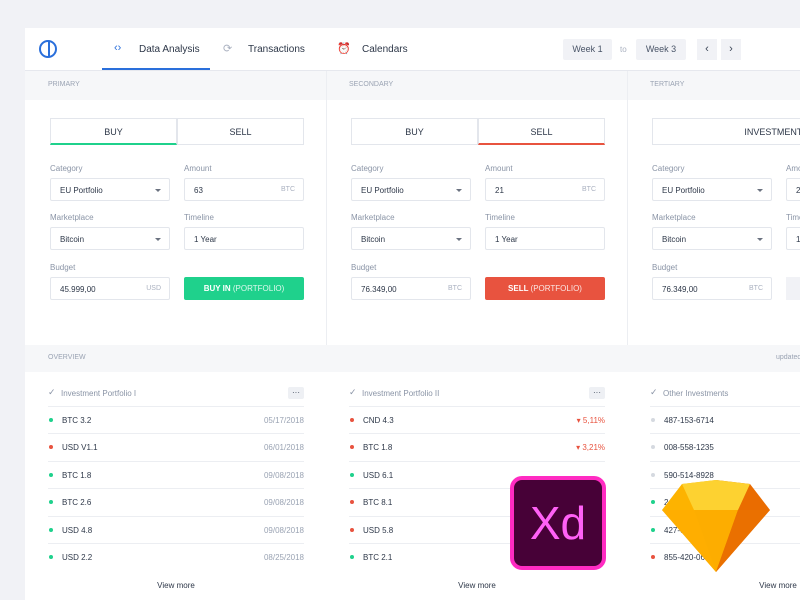 Image resolution: width=800 pixels, height=600 pixels. I want to click on row-name: USD 5.8, so click(378, 530).